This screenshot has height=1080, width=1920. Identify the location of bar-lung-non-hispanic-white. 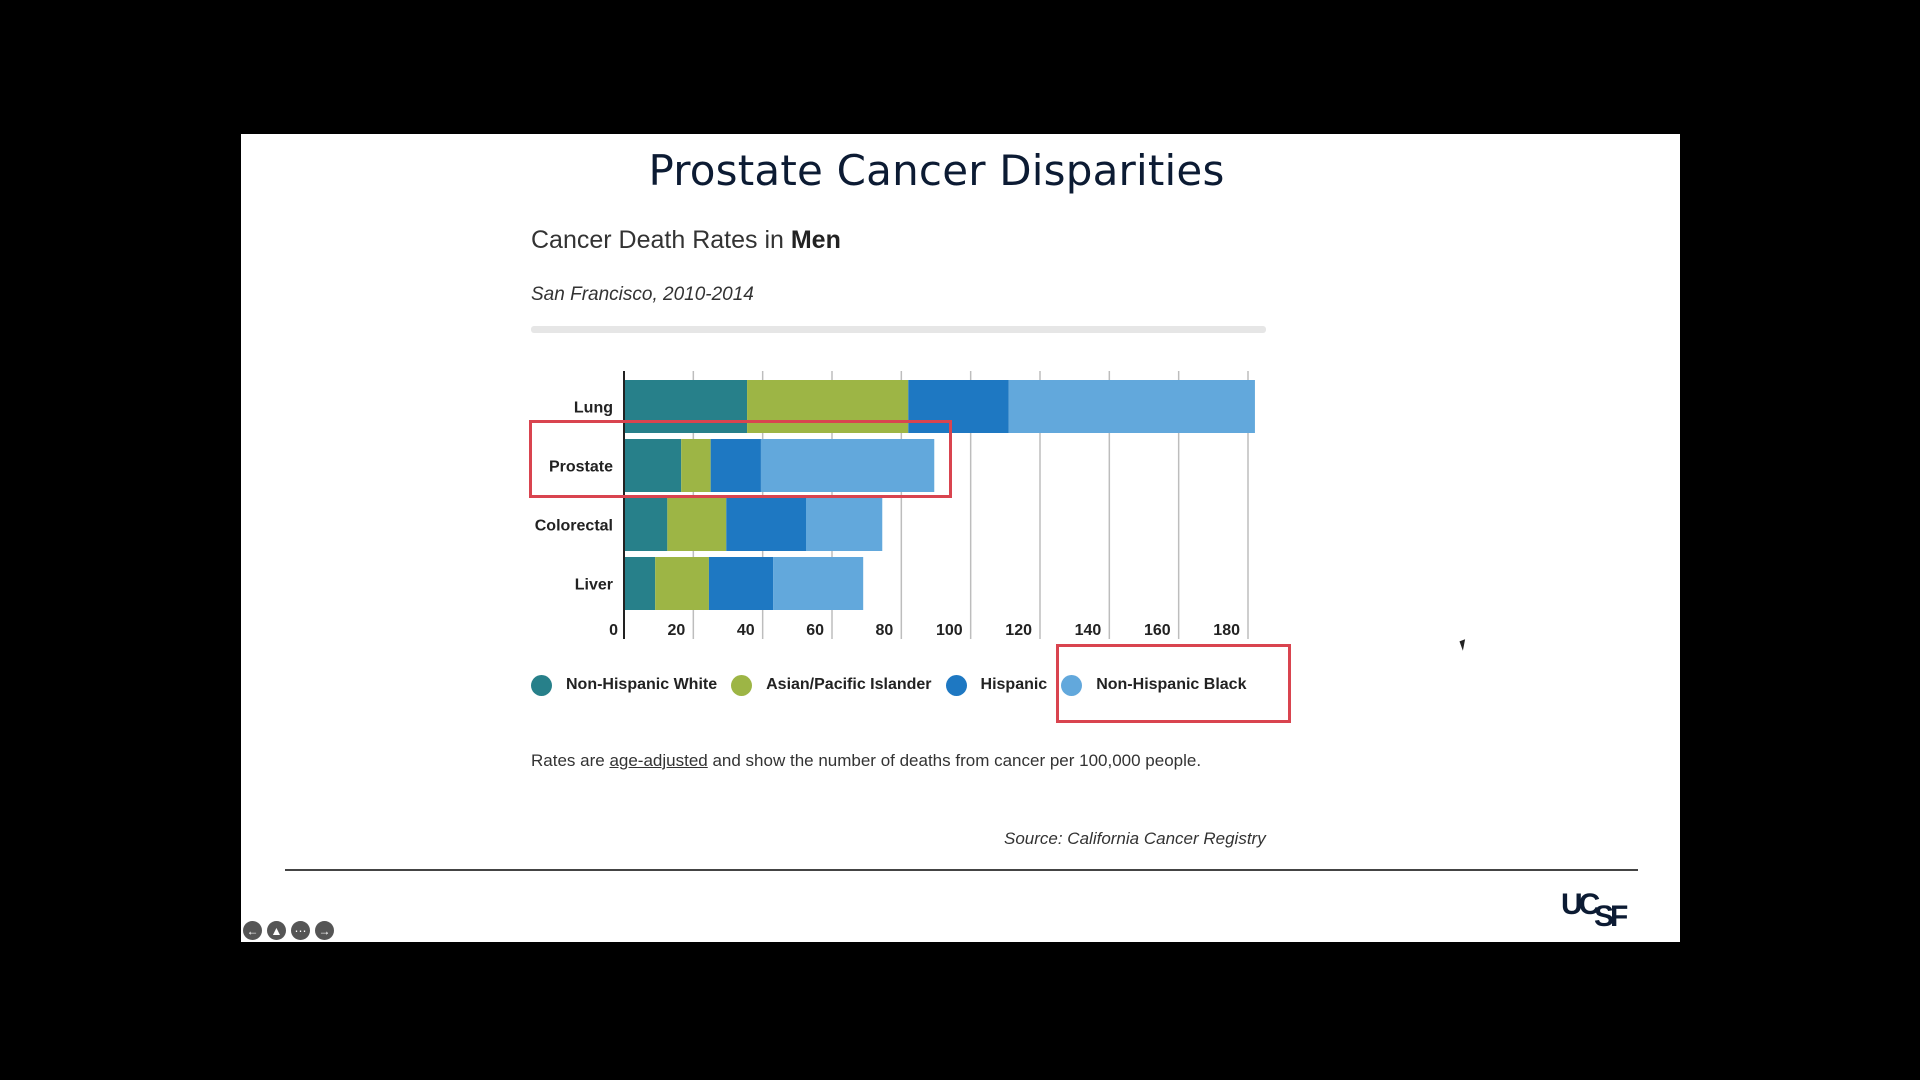
(686, 406).